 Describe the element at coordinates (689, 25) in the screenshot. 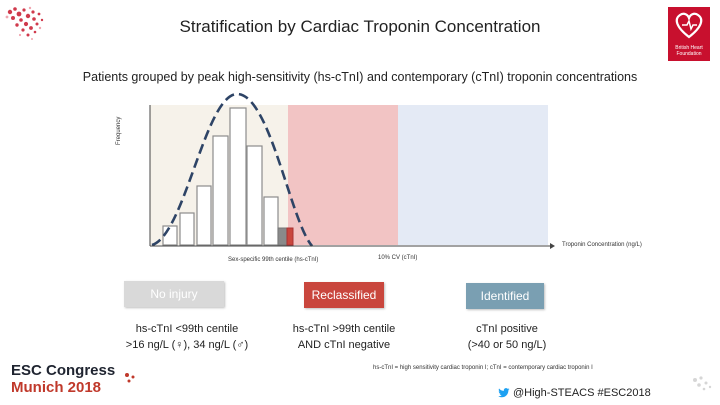

I see `heart-logo-icon` at that location.